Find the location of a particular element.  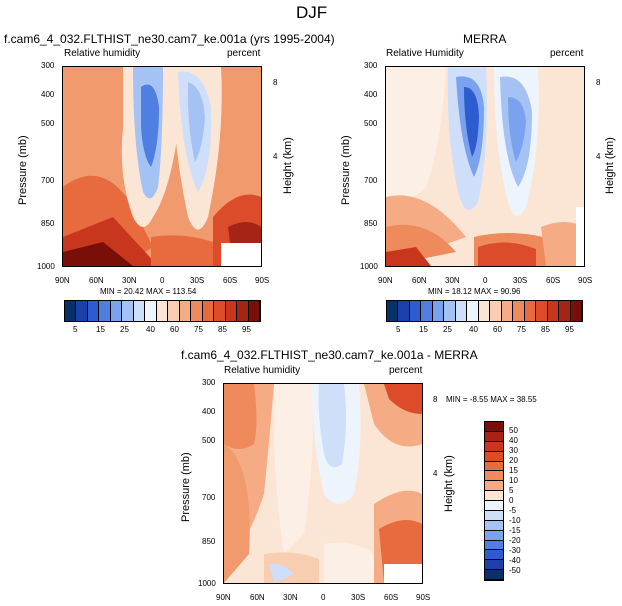

colorbar-label: -5 is located at coordinates (513, 510).